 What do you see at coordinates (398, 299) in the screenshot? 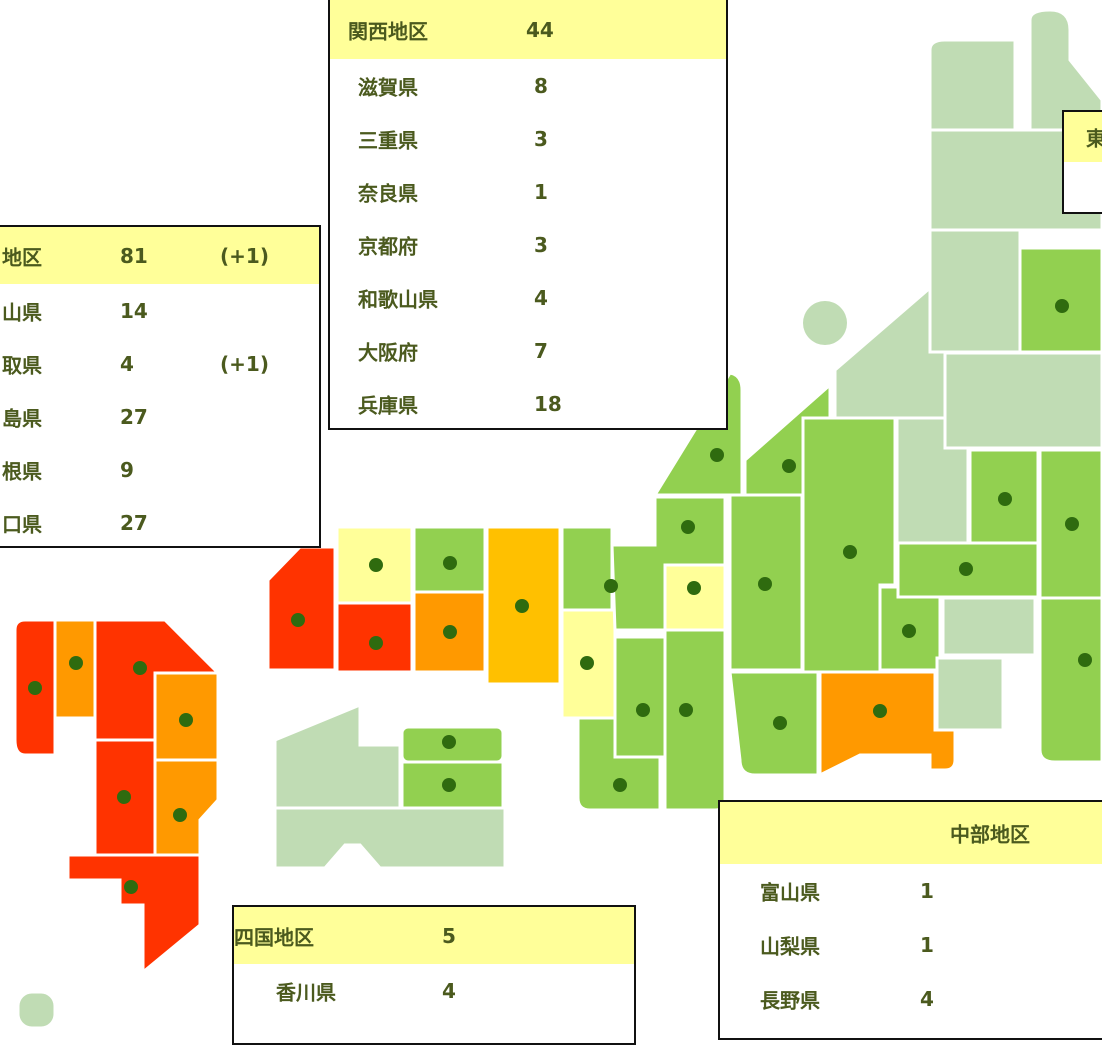
I see `prefecture: 和歌山県` at bounding box center [398, 299].